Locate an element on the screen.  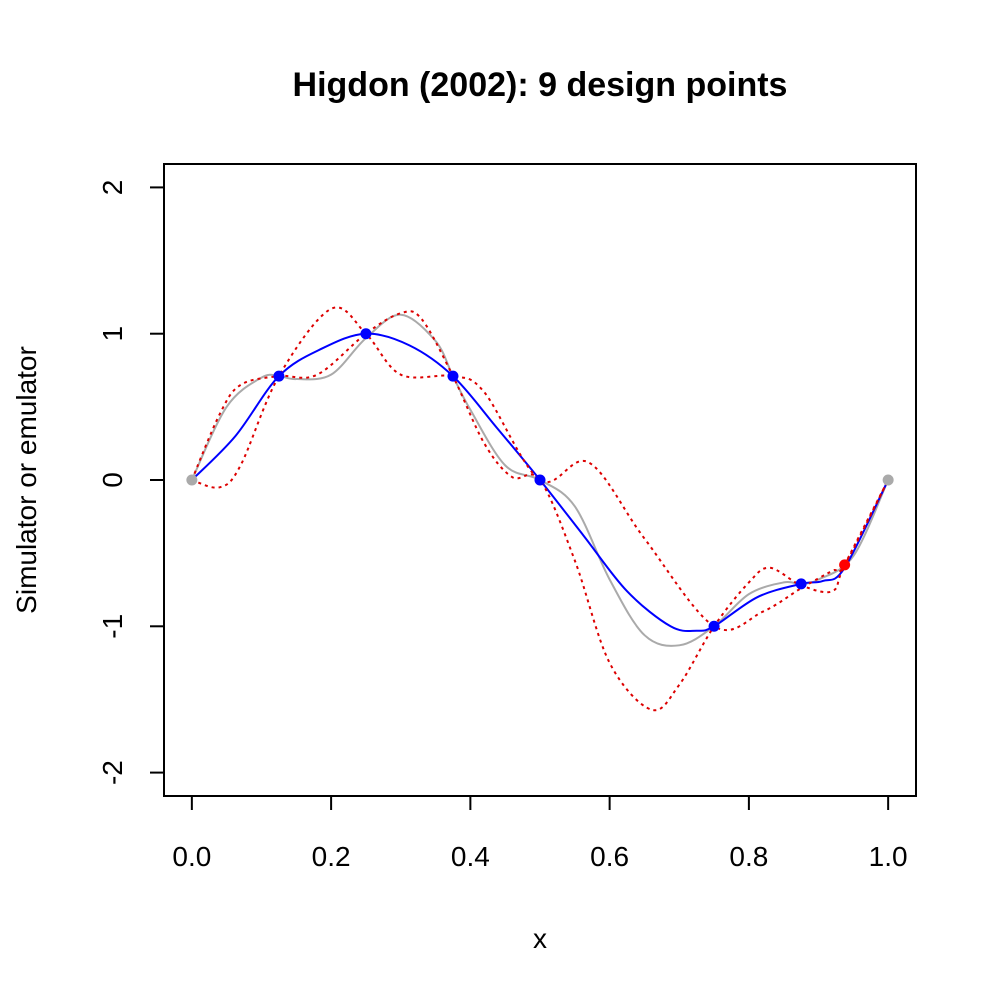
y-axis: -2 -1 0 1 2 is located at coordinates (131, 482).